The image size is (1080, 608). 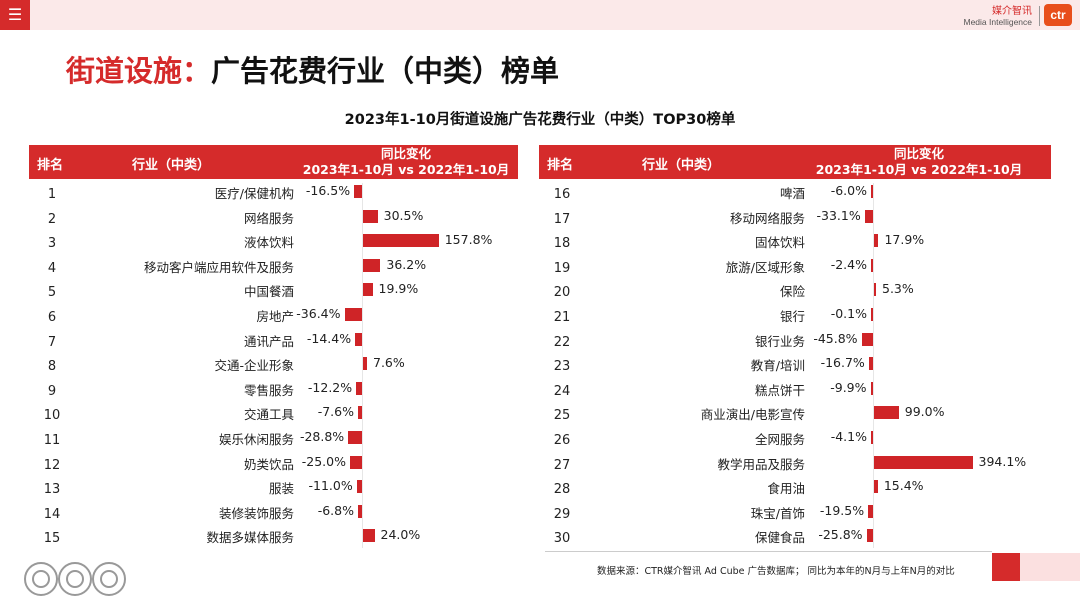 I want to click on industry-cell: 房地产, so click(x=275, y=316).